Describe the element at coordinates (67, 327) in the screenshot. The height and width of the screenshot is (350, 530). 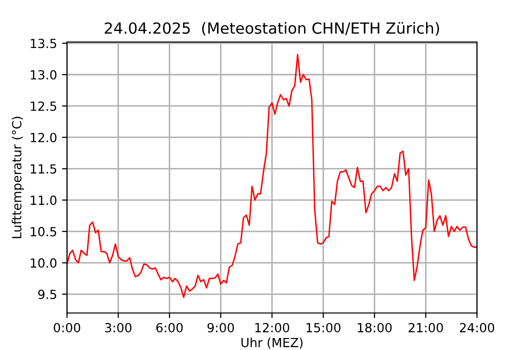
I see `x-tick-label: 0:00` at that location.